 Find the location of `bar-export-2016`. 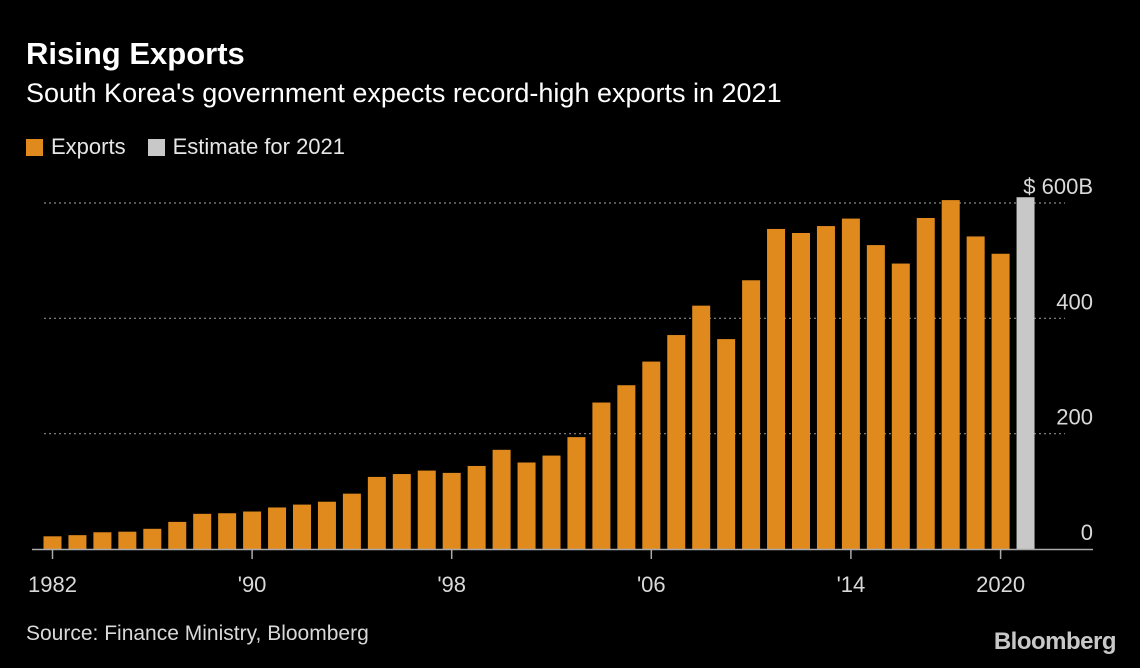

bar-export-2016 is located at coordinates (900, 406).